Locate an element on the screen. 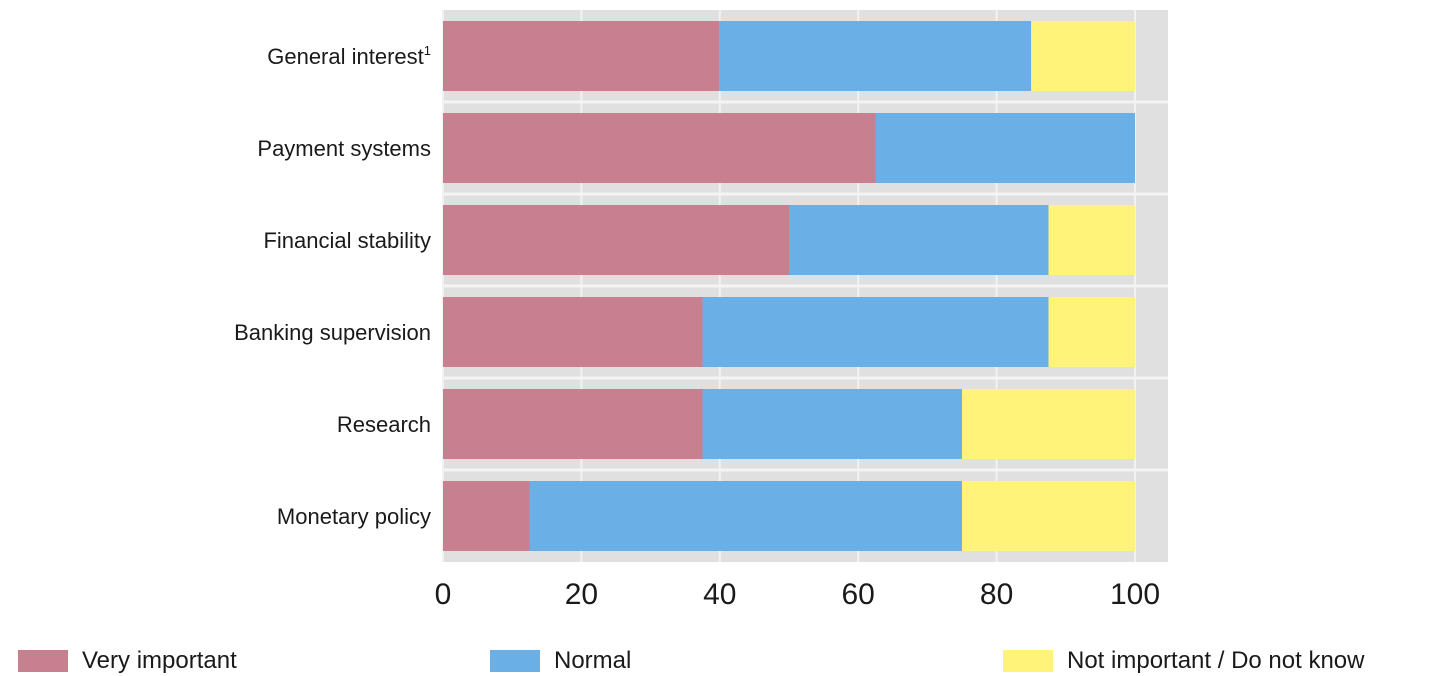 This screenshot has width=1432, height=676. x-tick-label: 60 is located at coordinates (858, 594).